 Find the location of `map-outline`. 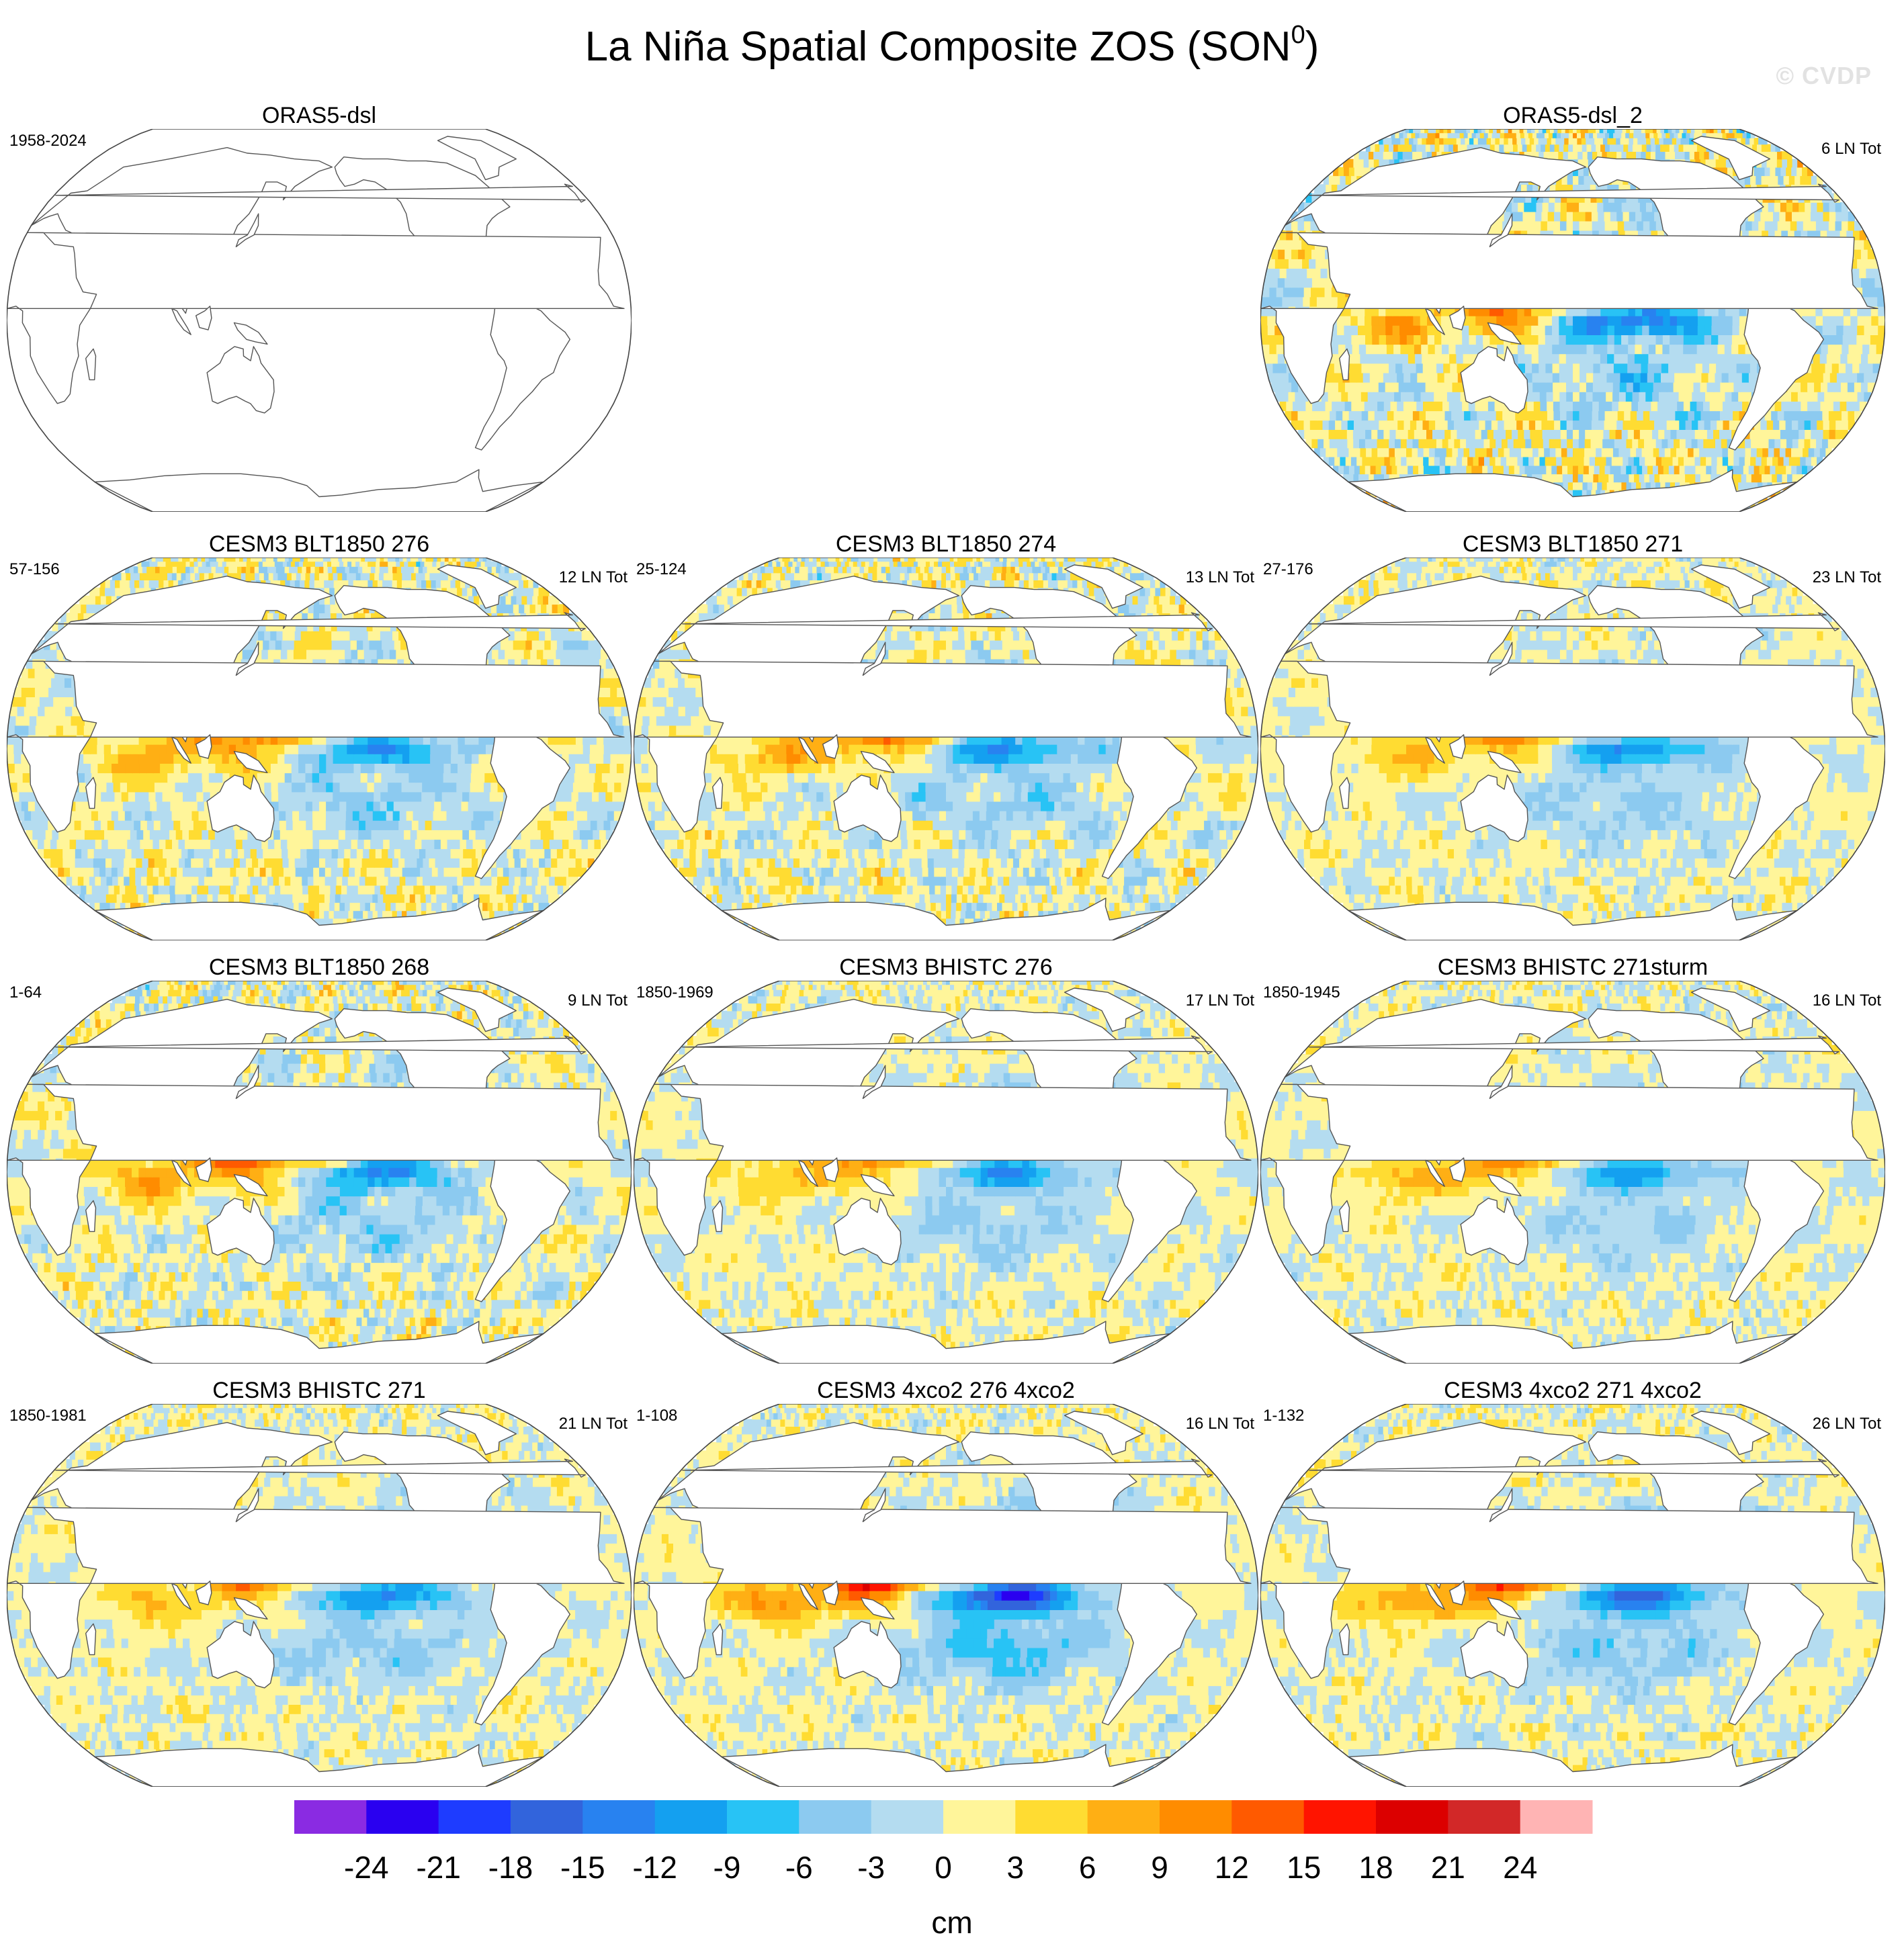

map-outline is located at coordinates (1573, 320).